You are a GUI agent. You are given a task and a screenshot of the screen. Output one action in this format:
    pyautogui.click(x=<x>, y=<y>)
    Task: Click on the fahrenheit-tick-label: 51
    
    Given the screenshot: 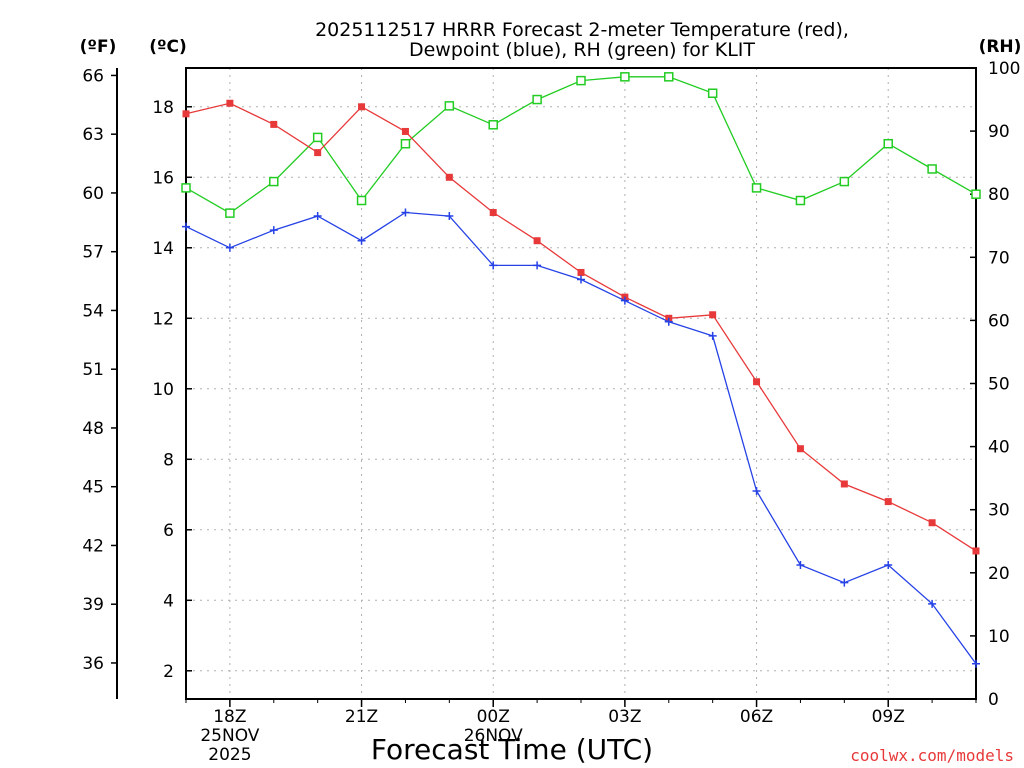 What is the action you would take?
    pyautogui.click(x=93, y=370)
    